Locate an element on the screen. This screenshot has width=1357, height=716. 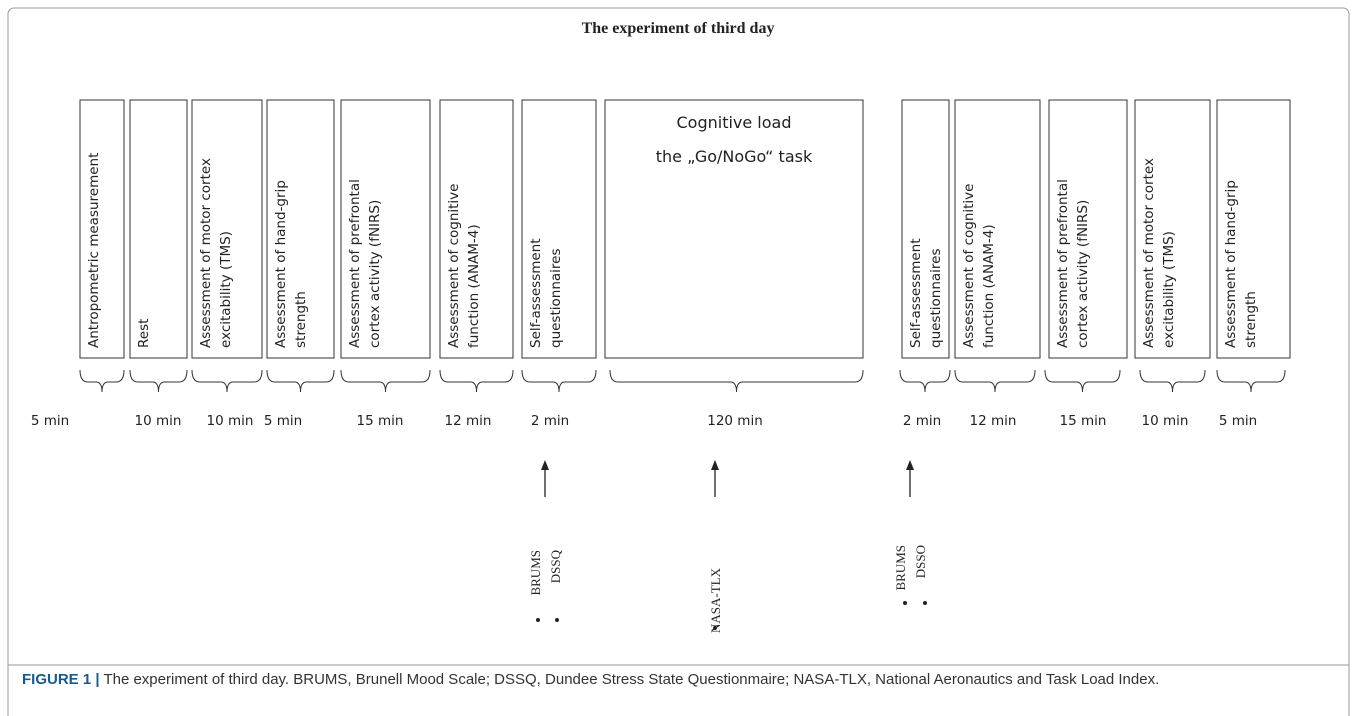
step-label: Rest is located at coordinates (144, 333).